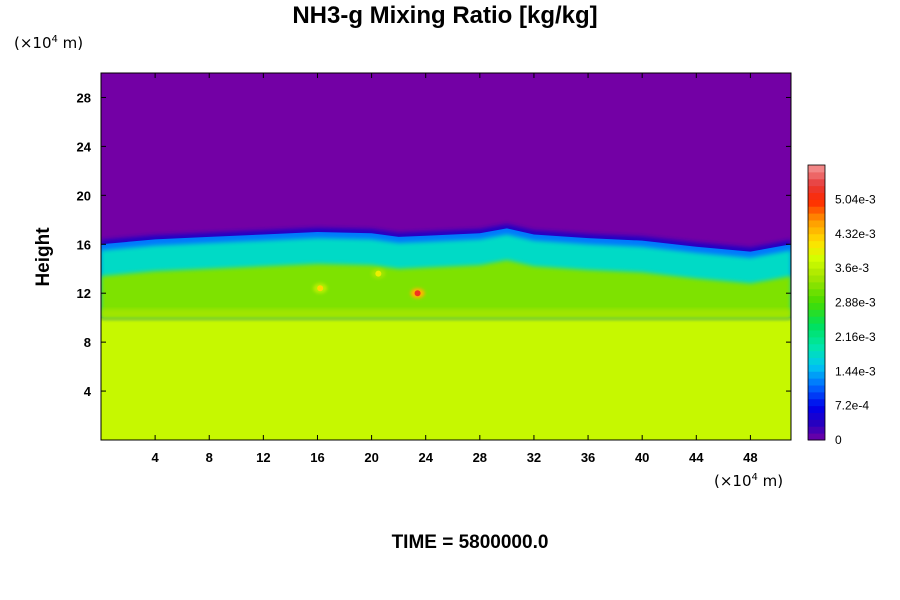 This screenshot has height=600, width=900. I want to click on colorbar-tick-label: 7.2e-4, so click(852, 406).